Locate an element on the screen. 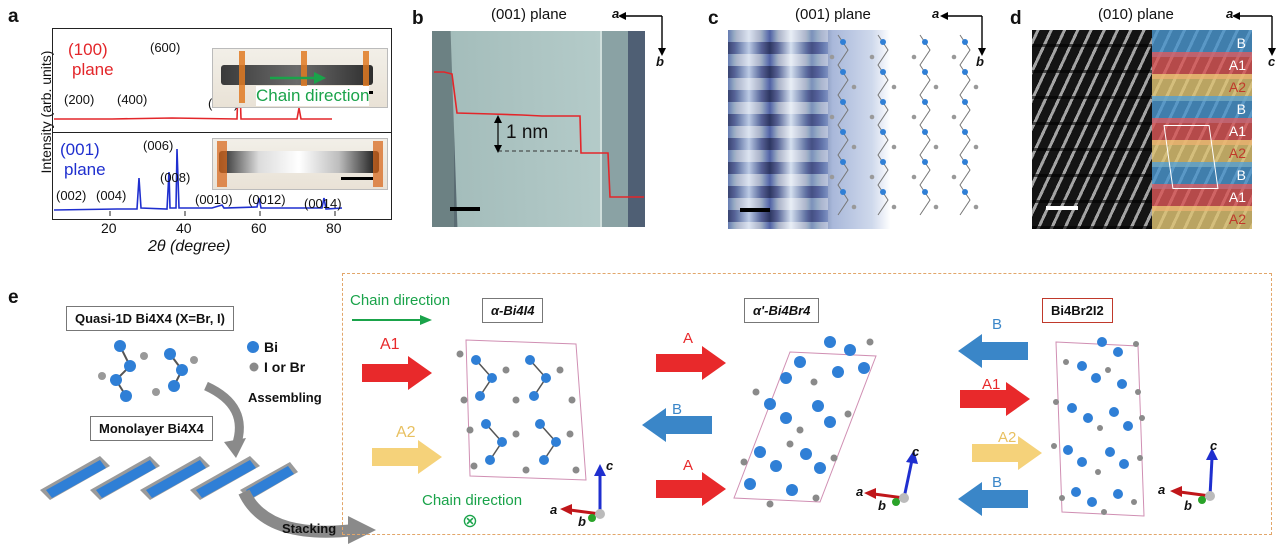  structure-bi4br2i2 is located at coordinates (1098, 427).